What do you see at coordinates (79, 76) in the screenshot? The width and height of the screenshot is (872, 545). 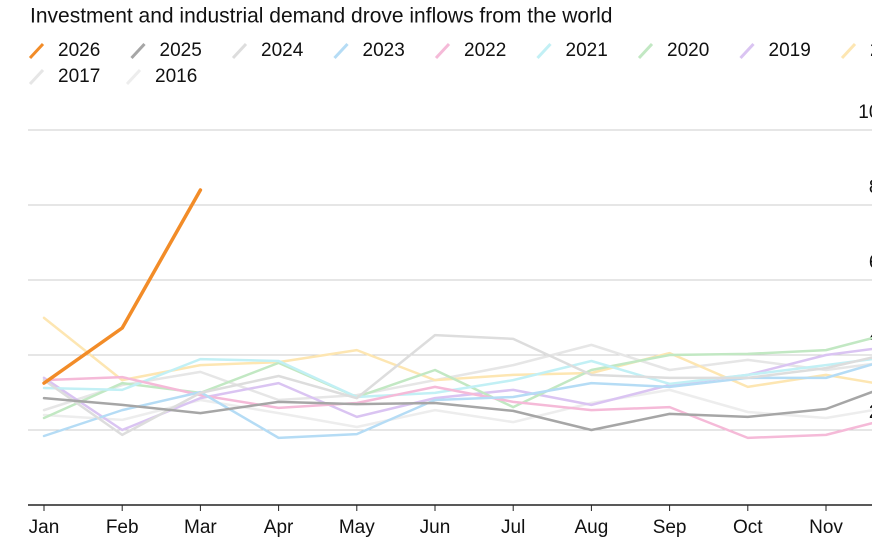 I see `legend-label: 2017` at bounding box center [79, 76].